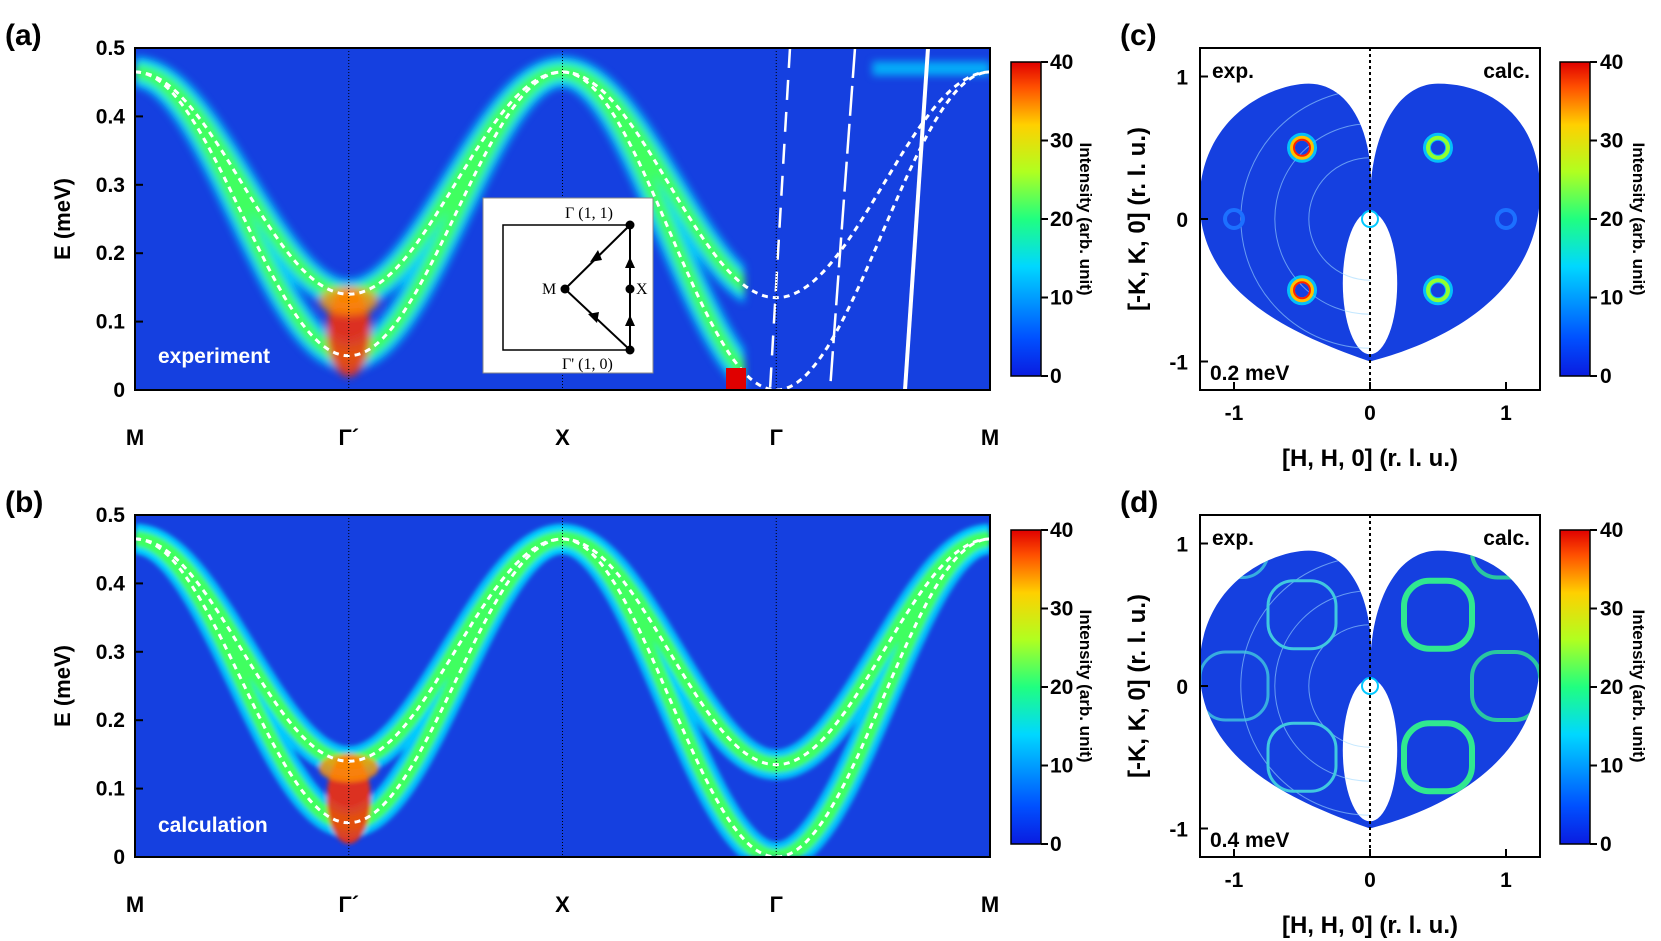 This screenshot has height=941, width=1661. I want to click on colorbar-d-label: Intensity (arb. unit), so click(1638, 686).